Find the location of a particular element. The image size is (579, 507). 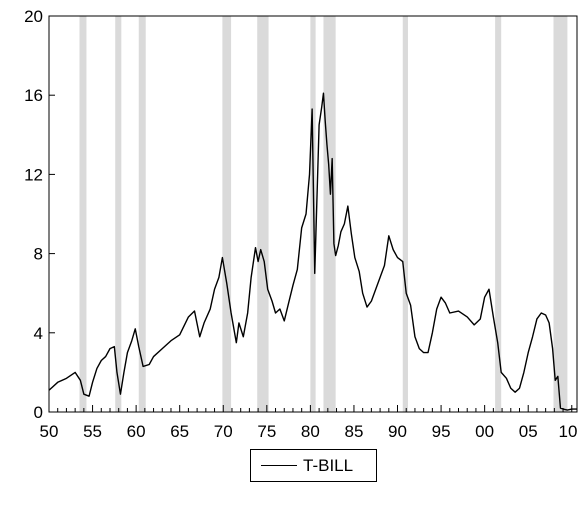

x-tick-label: 65 is located at coordinates (179, 431).